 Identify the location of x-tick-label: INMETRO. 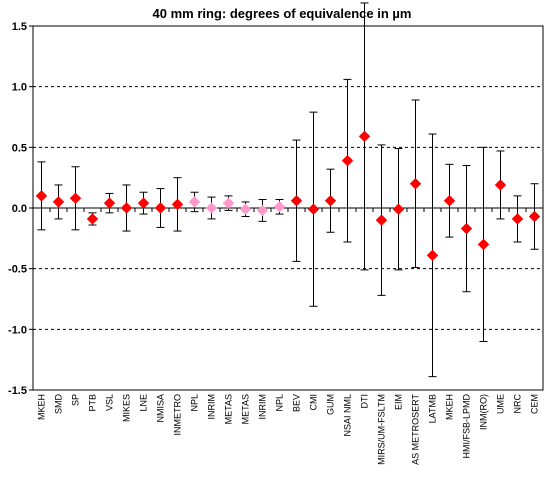
(178, 415).